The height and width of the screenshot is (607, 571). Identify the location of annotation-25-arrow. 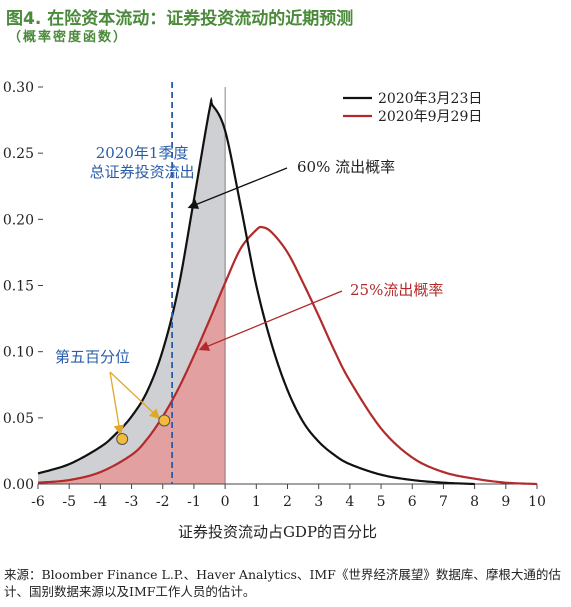
(270, 320).